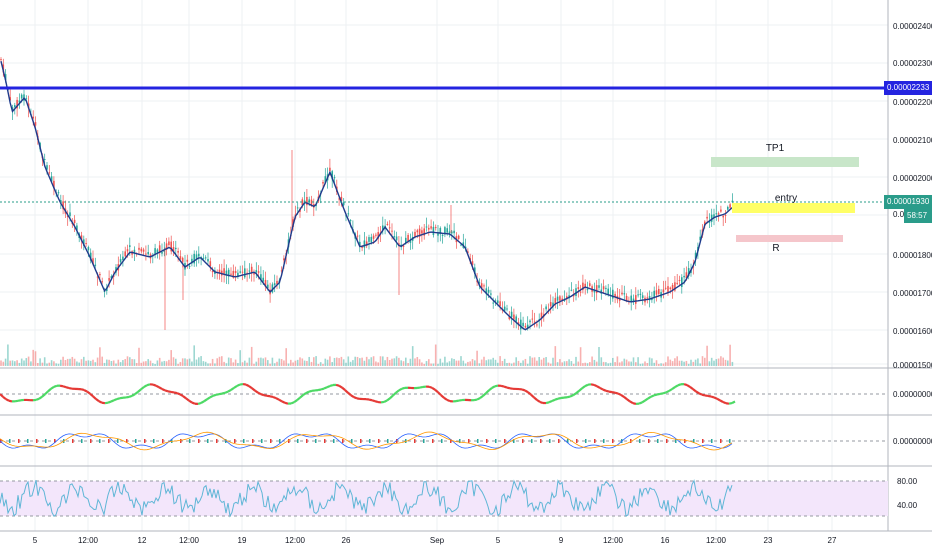  I want to click on last-price-badge: 0.00001930, so click(908, 202).